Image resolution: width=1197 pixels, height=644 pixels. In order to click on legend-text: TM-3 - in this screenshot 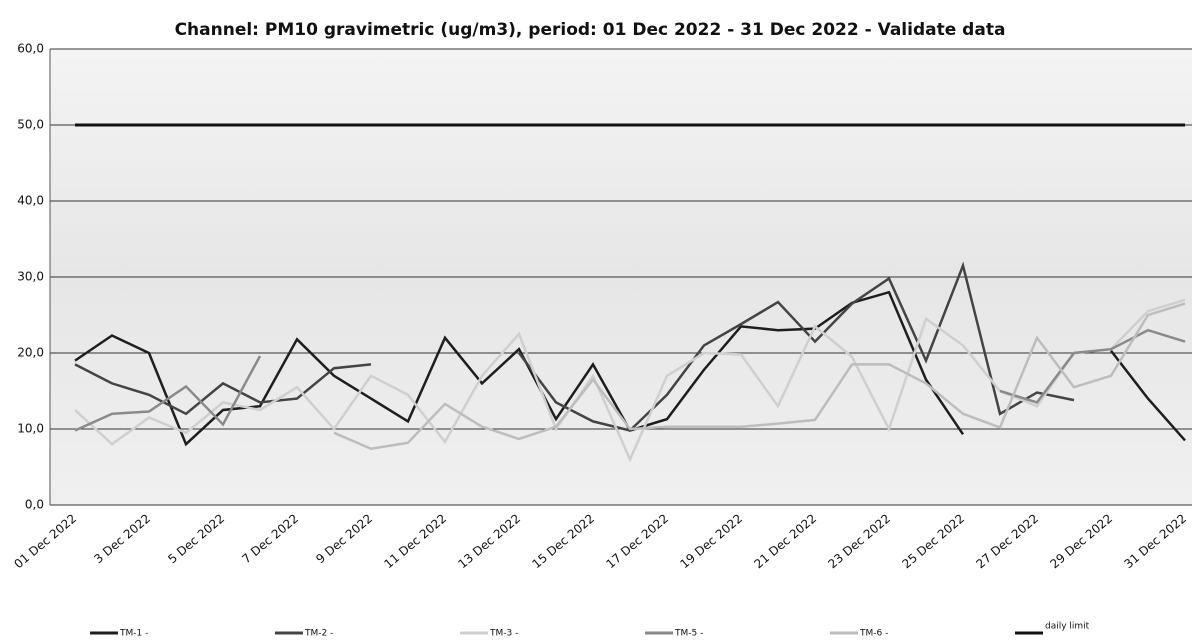, I will do `click(503, 634)`.